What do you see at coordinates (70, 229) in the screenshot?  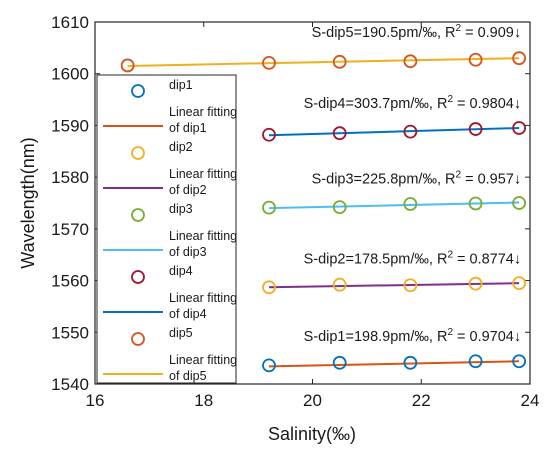 I see `y-tick-label: 1570` at bounding box center [70, 229].